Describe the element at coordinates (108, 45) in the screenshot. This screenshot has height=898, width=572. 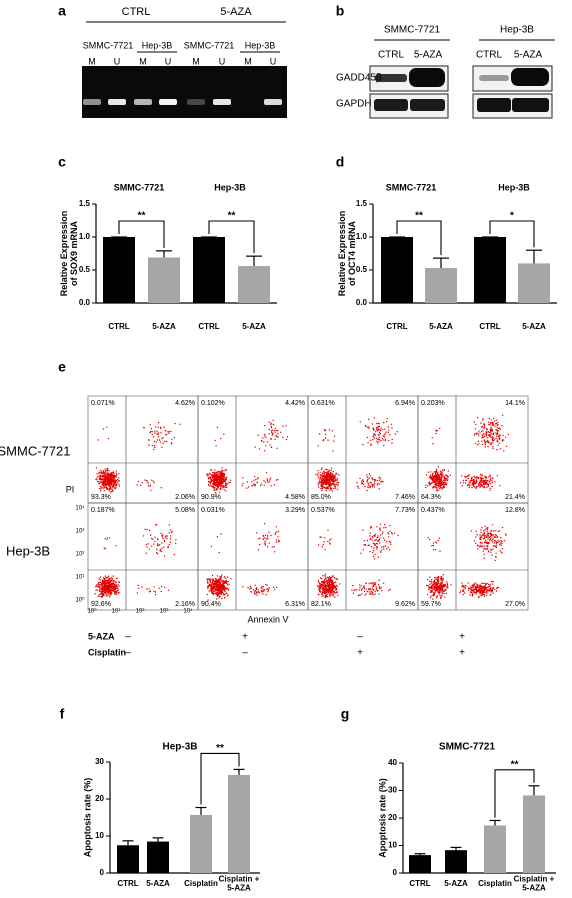
I see `gel-cell-line: SMMC-7721` at that location.